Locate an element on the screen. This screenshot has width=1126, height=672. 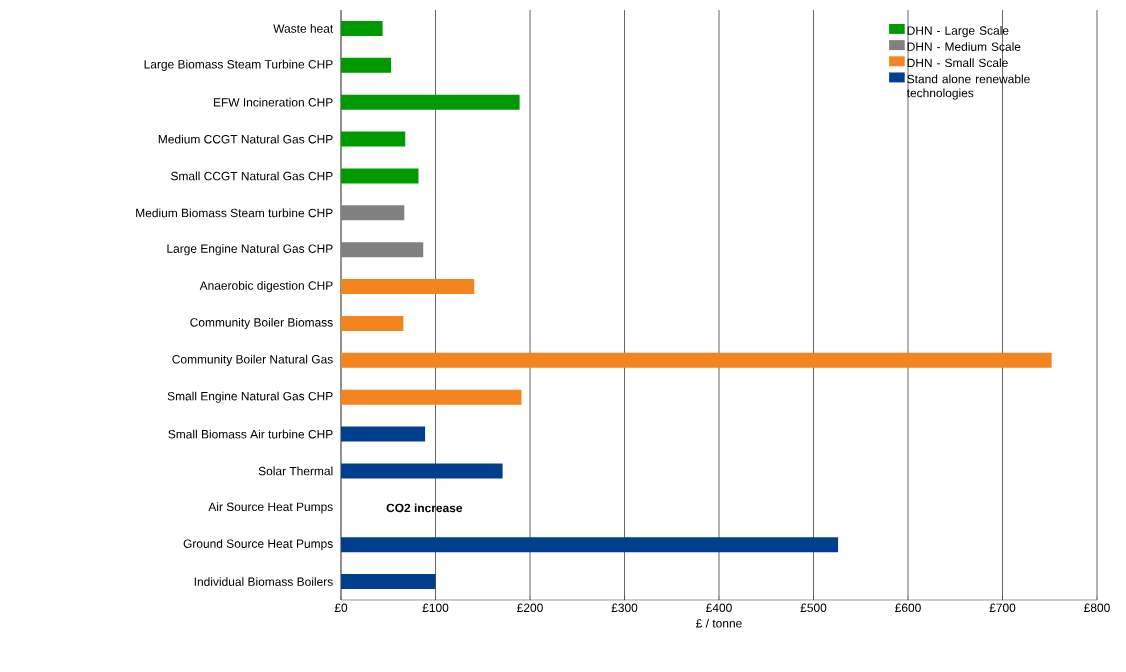
x-tick-label: £300 is located at coordinates (624, 607).